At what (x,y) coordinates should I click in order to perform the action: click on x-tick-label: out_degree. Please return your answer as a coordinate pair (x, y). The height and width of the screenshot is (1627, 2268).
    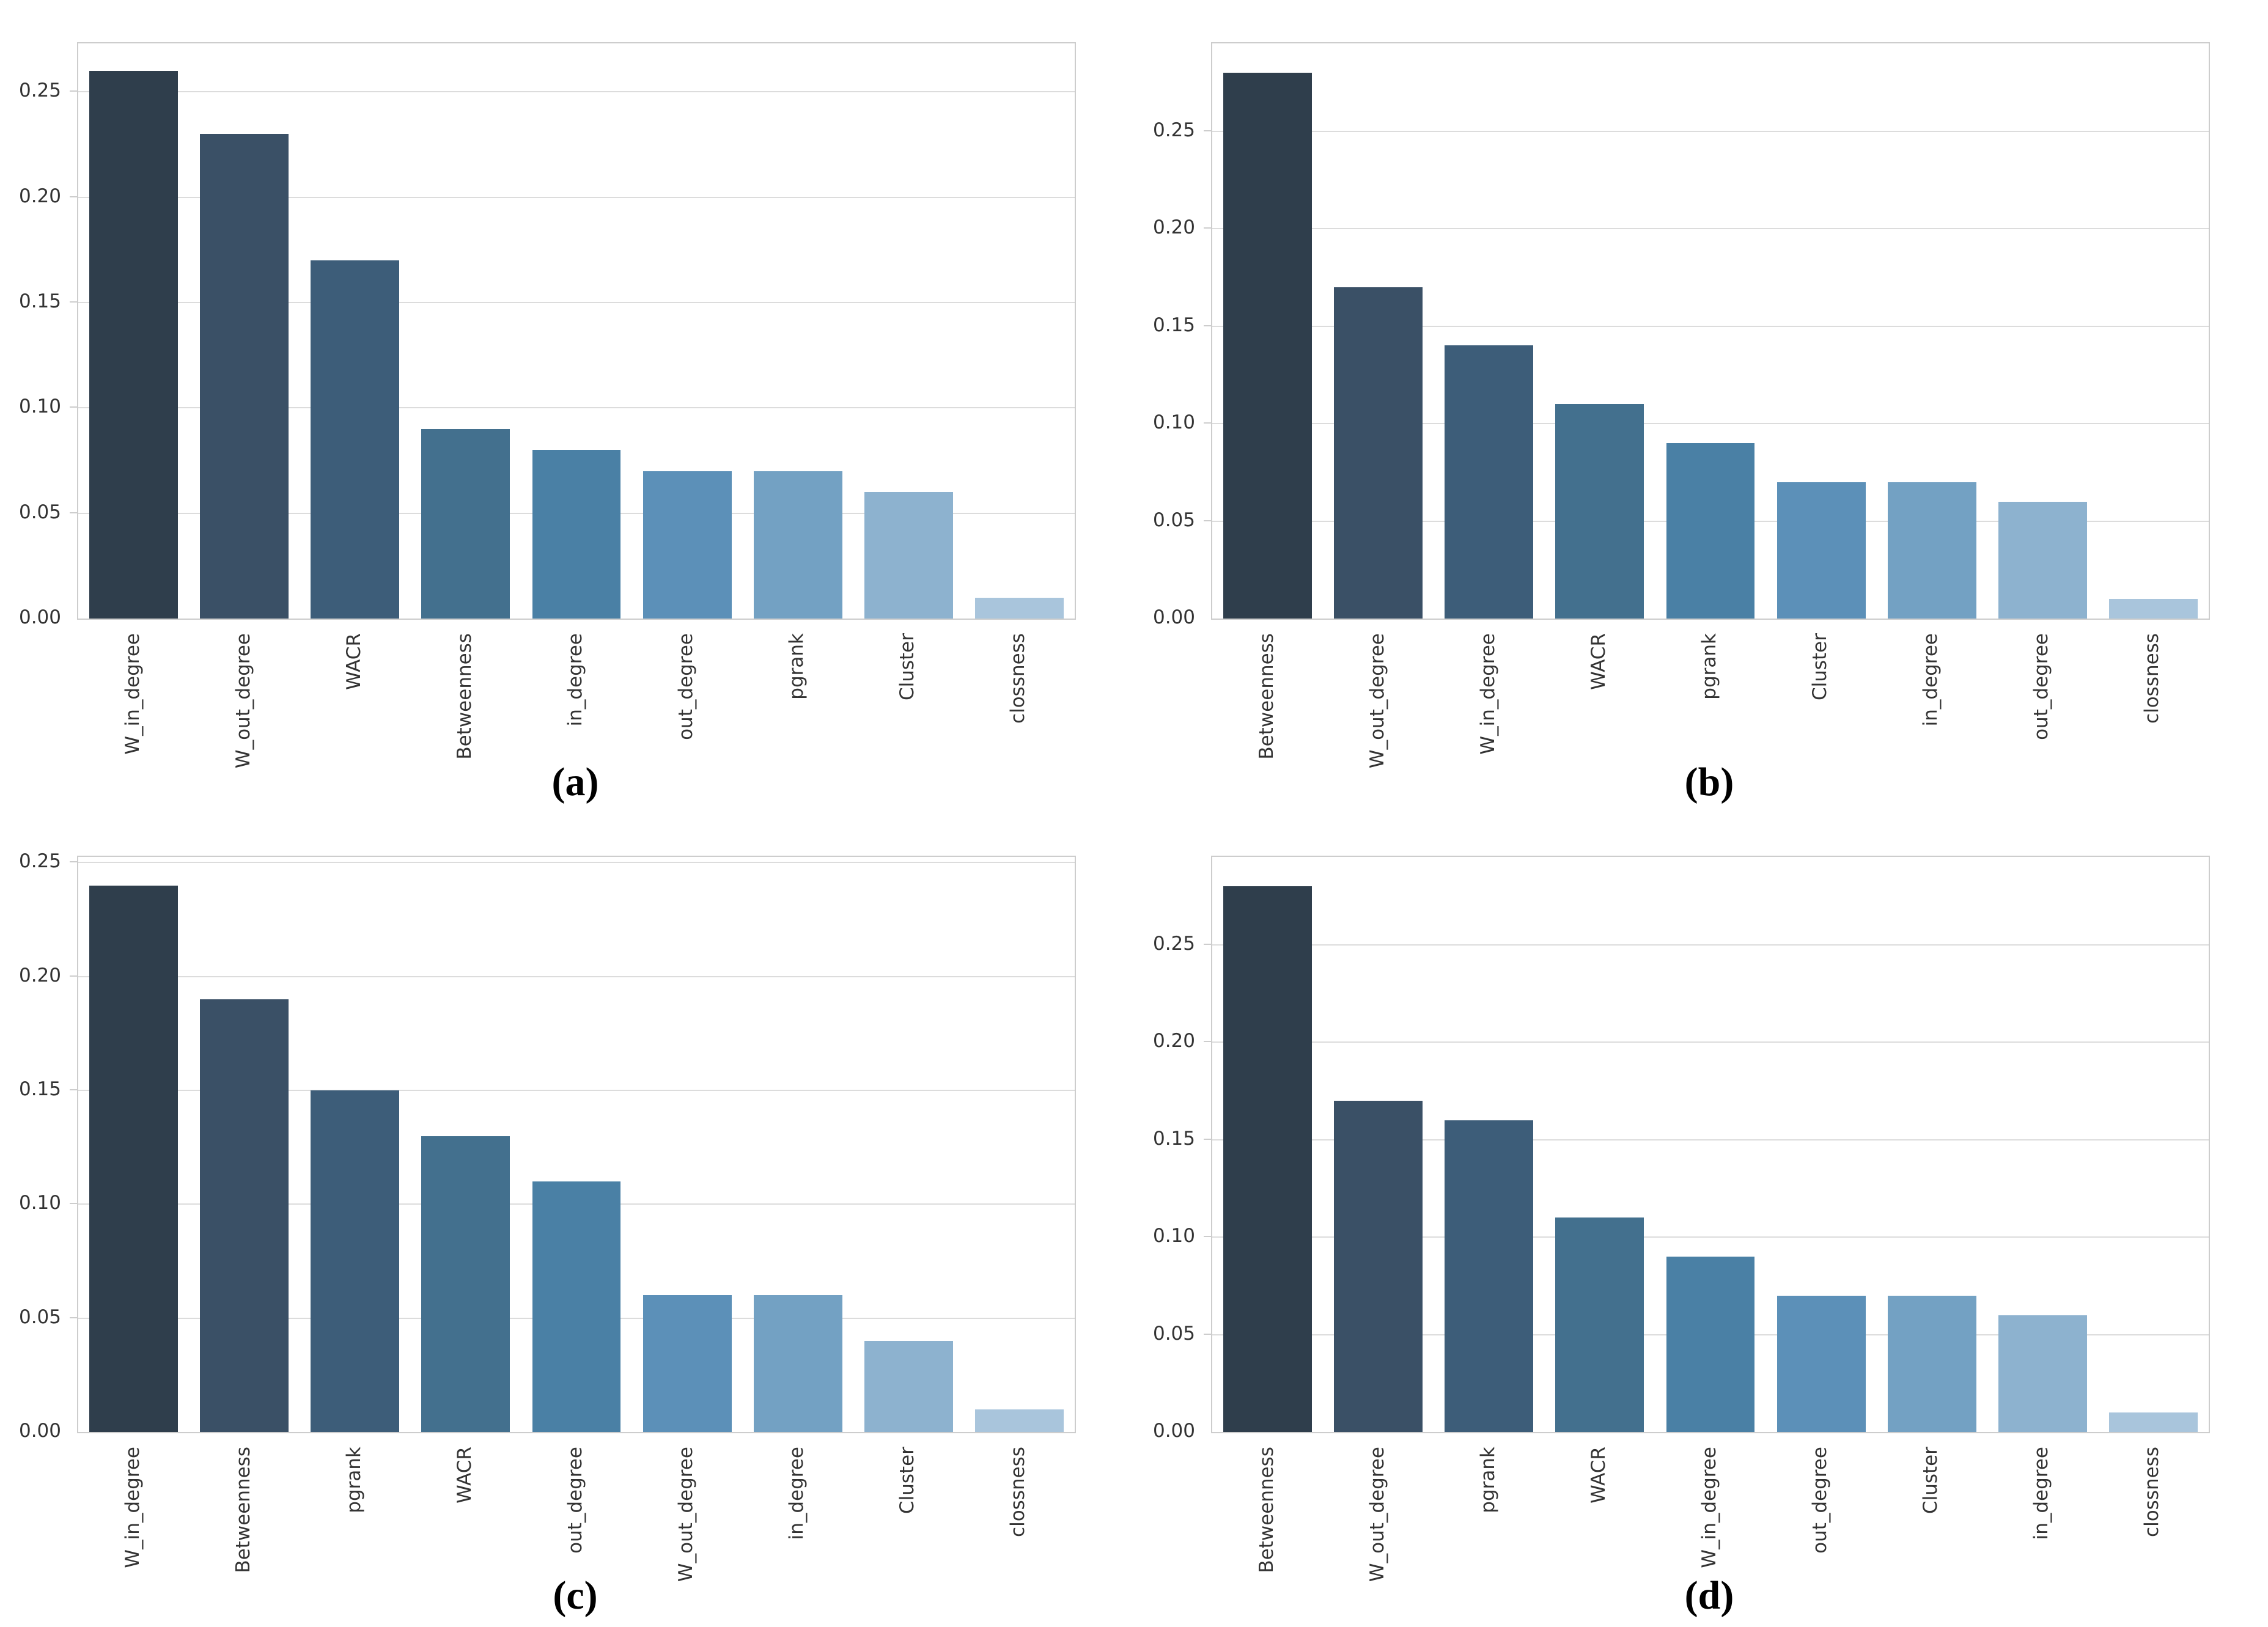
    Looking at the image, I should click on (1820, 1500).